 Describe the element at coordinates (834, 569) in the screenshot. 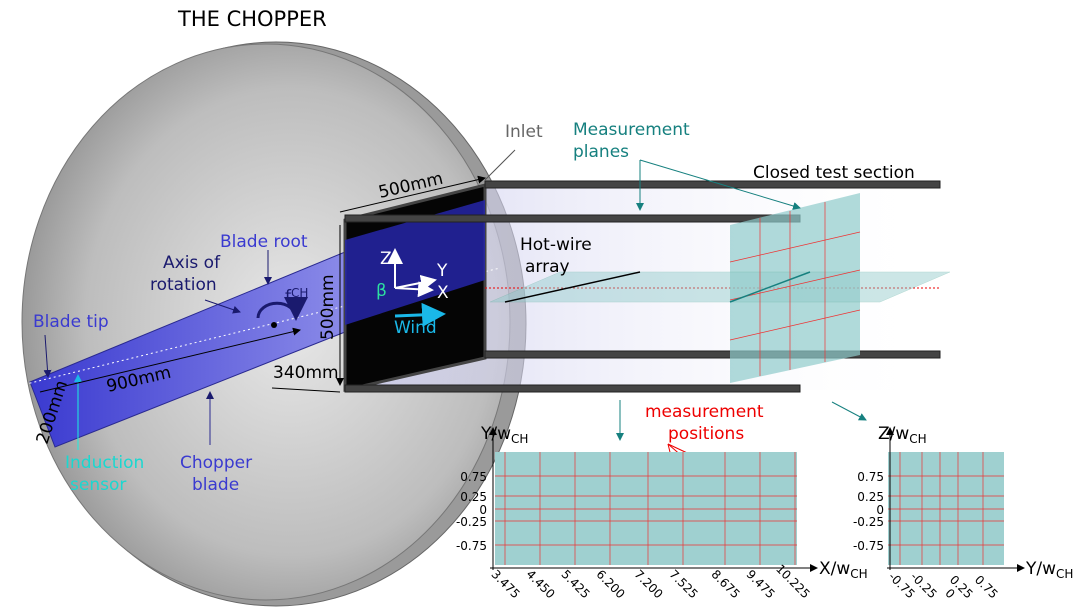

I see `label: X/w` at that location.